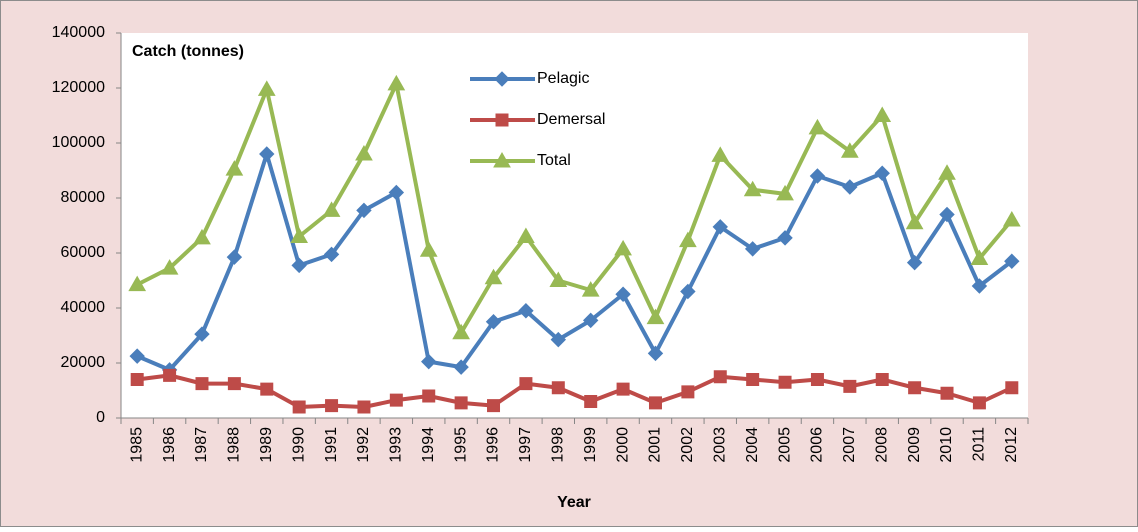 The image size is (1138, 532). What do you see at coordinates (817, 445) in the screenshot?
I see `x-tick-label: 2006` at bounding box center [817, 445].